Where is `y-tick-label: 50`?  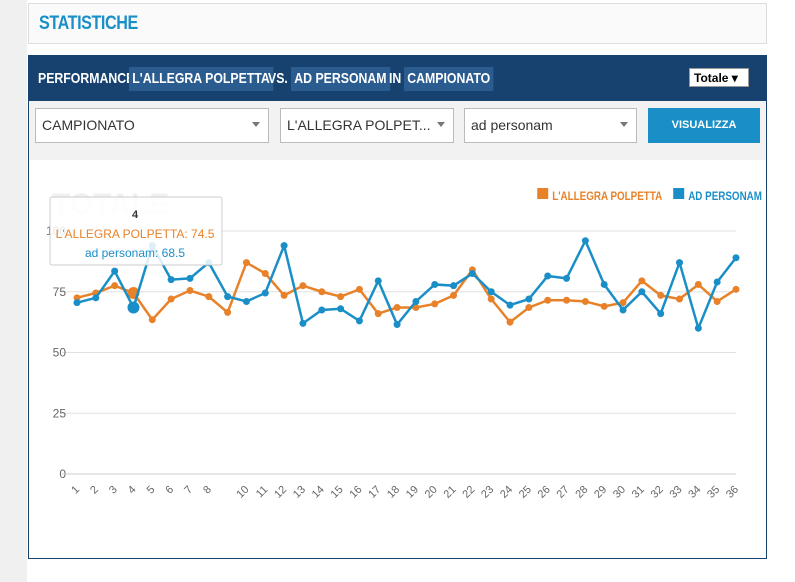
y-tick-label: 50 is located at coordinates (60, 353).